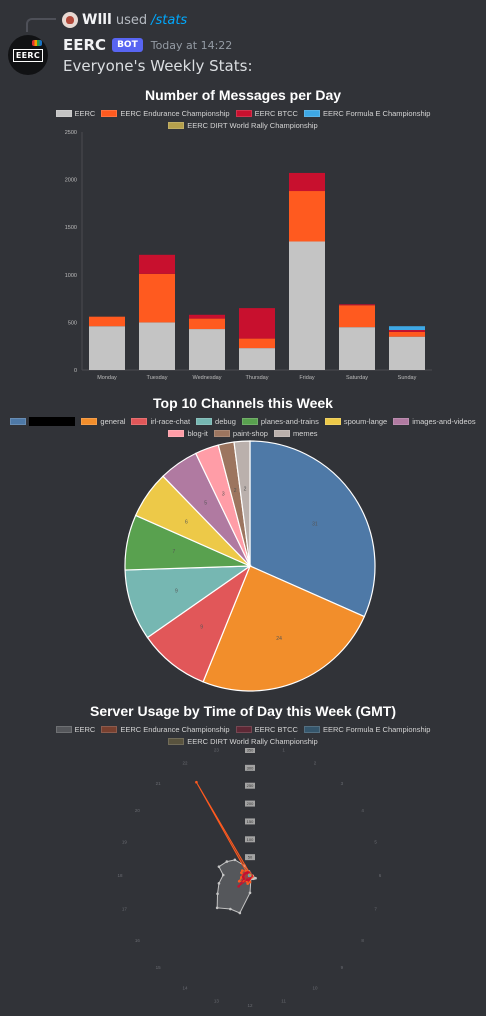  What do you see at coordinates (407, 378) in the screenshot?
I see `x-tick-label: Sunday` at bounding box center [407, 378].